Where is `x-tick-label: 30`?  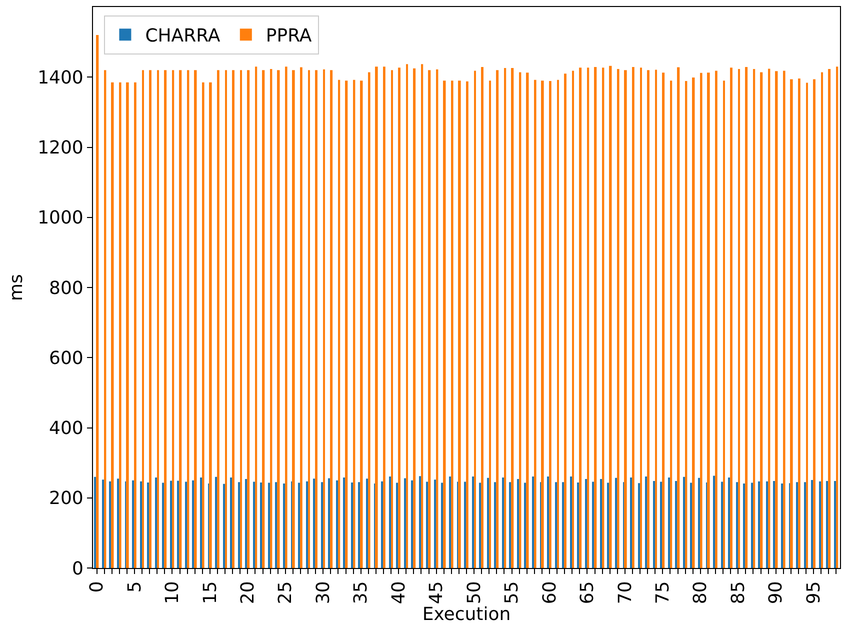 x-tick-label: 30 is located at coordinates (323, 592).